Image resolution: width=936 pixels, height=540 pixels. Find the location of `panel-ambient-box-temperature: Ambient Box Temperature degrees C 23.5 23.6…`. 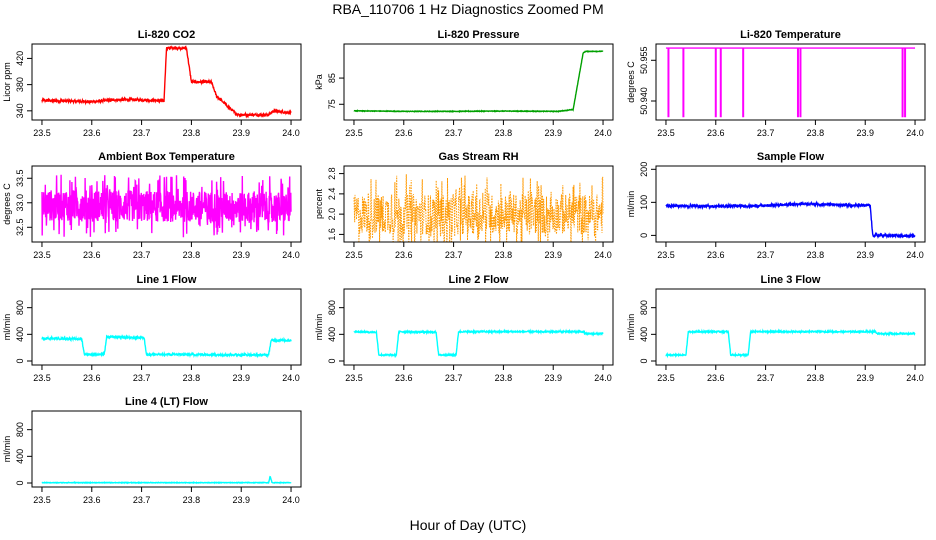

panel-ambient-box-temperature: Ambient Box Temperature degrees C 23.5 23.6… is located at coordinates (152, 205).